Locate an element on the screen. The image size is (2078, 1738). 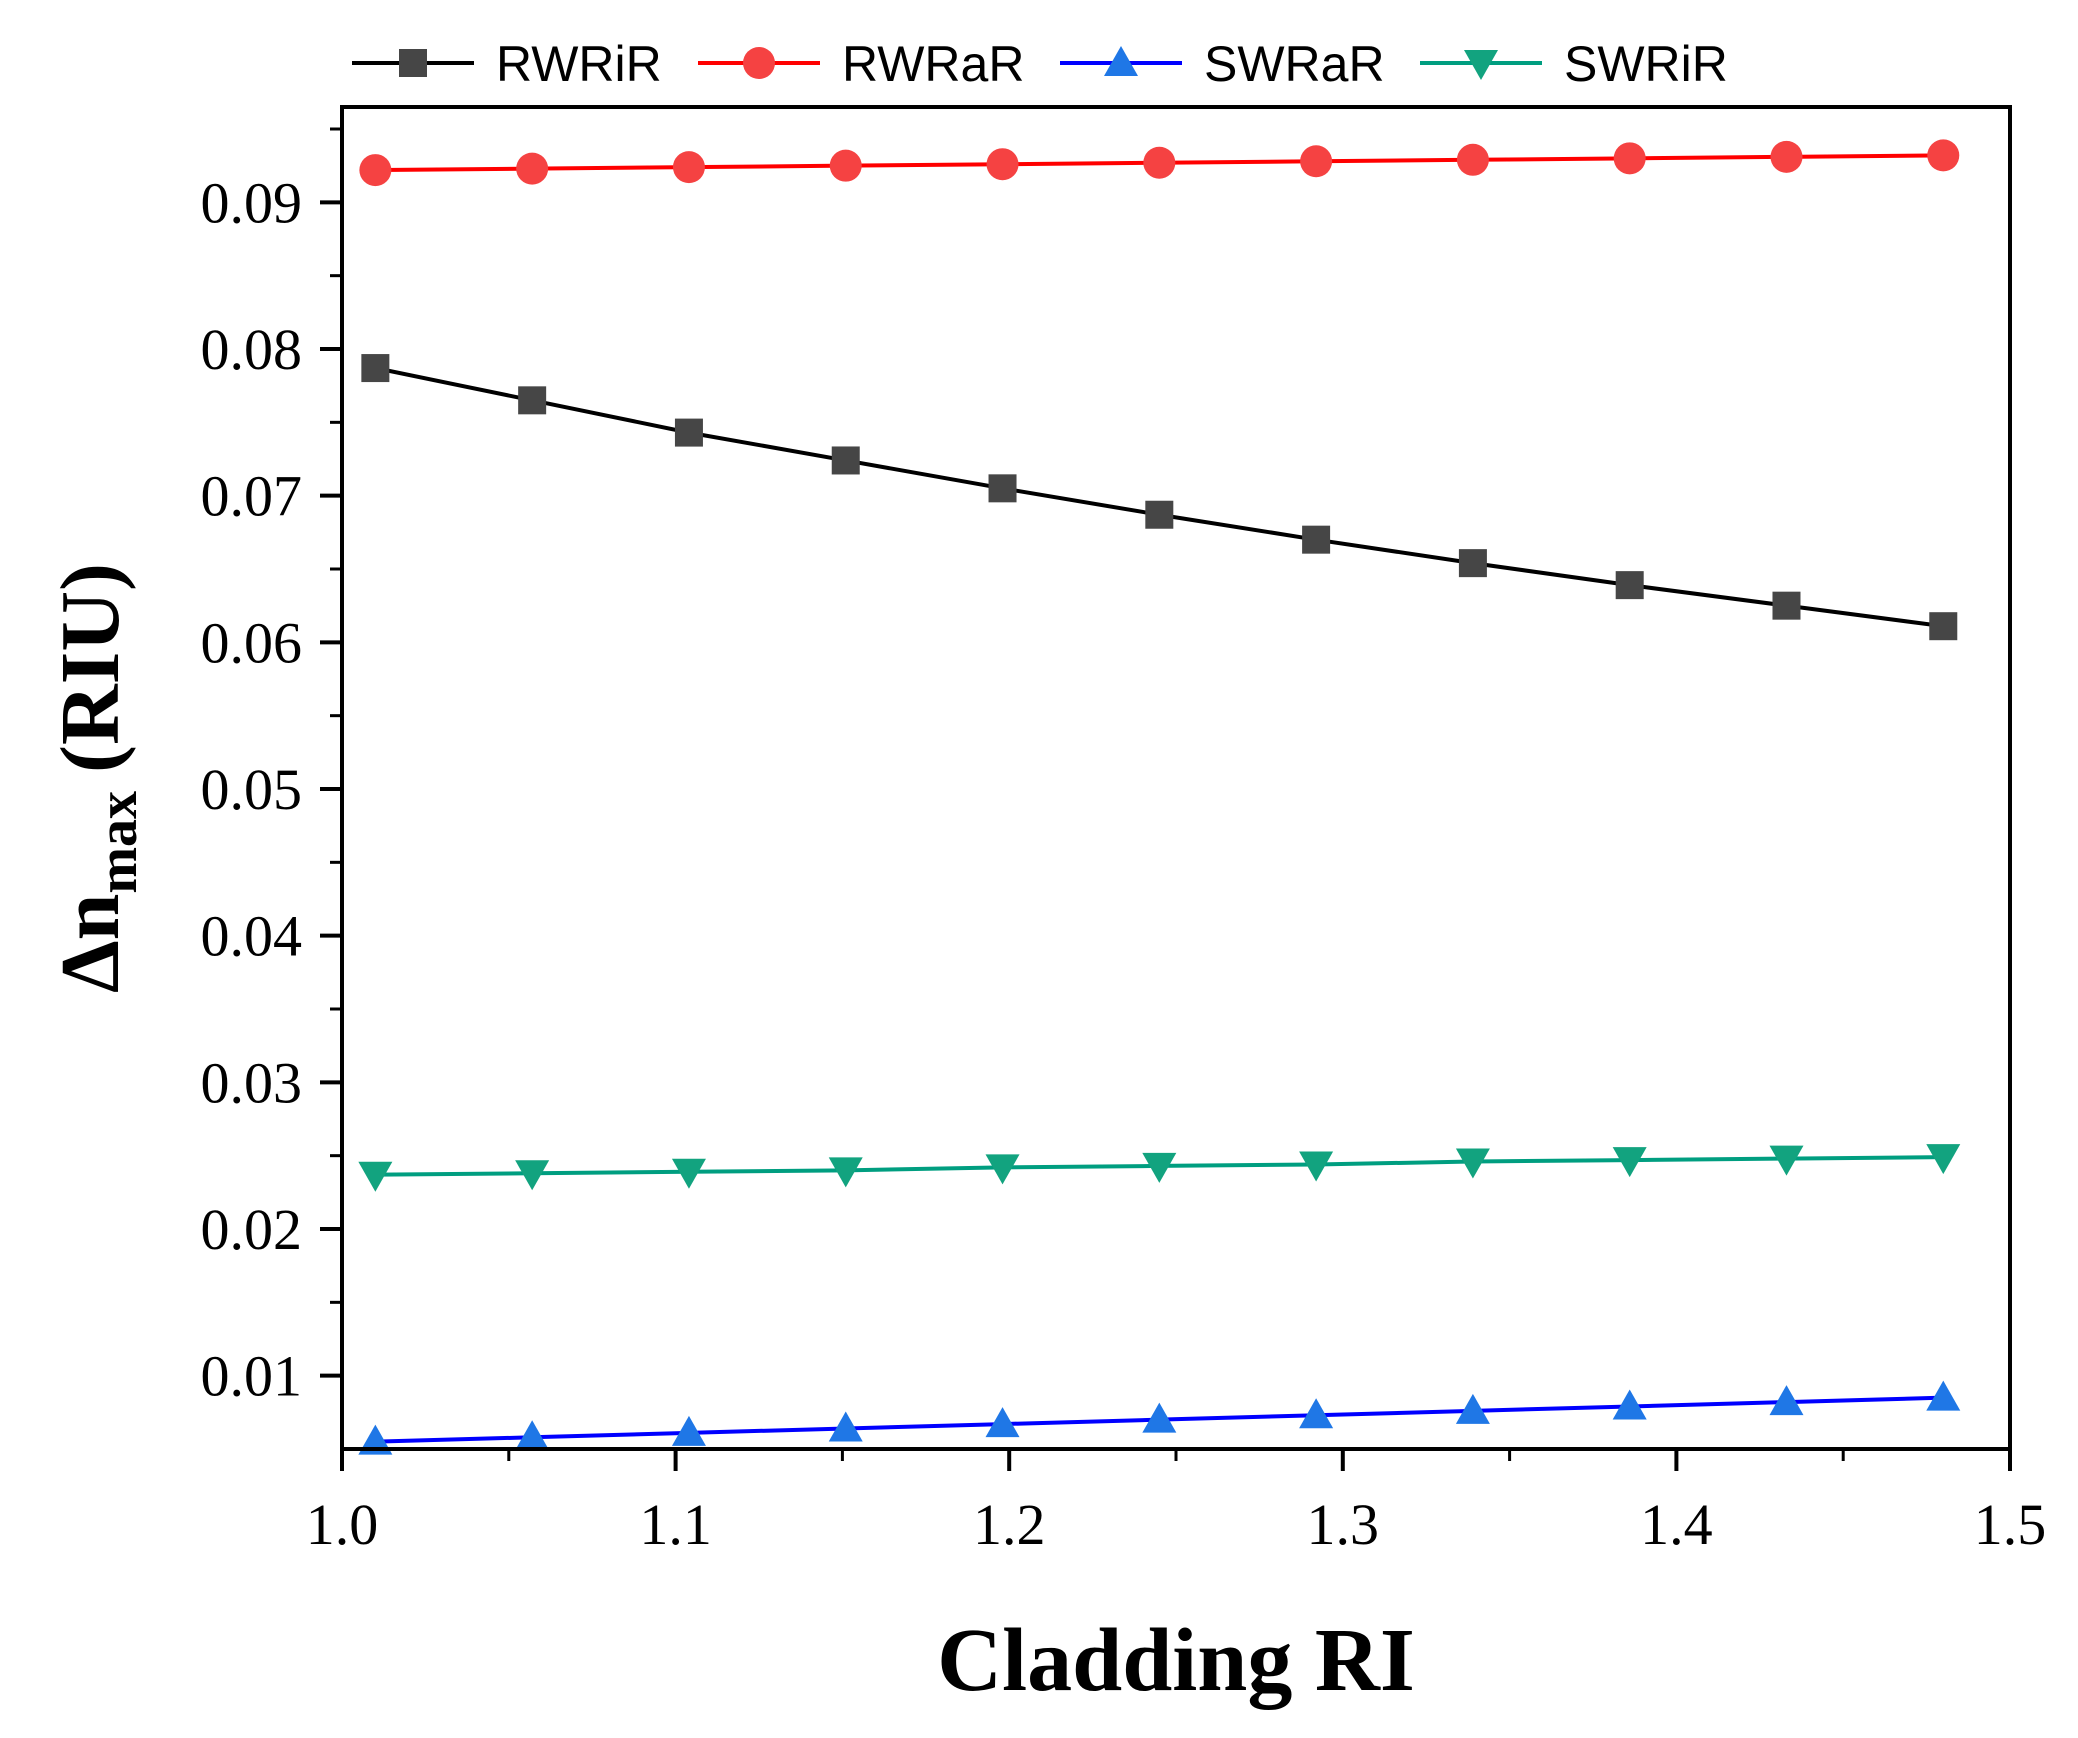
x-tick-label: 1.2 is located at coordinates (1009, 1524).